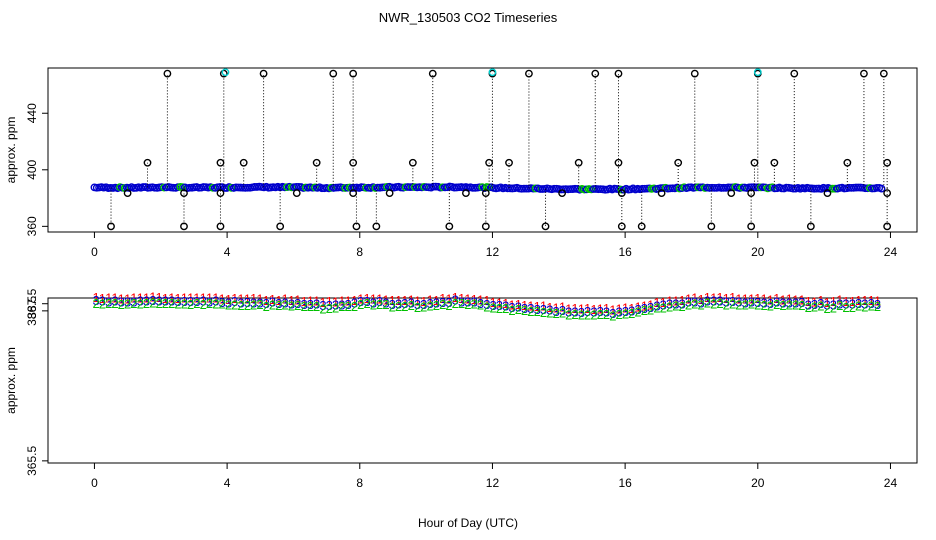 Image resolution: width=936 pixels, height=540 pixels. What do you see at coordinates (32, 461) in the screenshot?
I see `y-tick-label: 365.5` at bounding box center [32, 461].